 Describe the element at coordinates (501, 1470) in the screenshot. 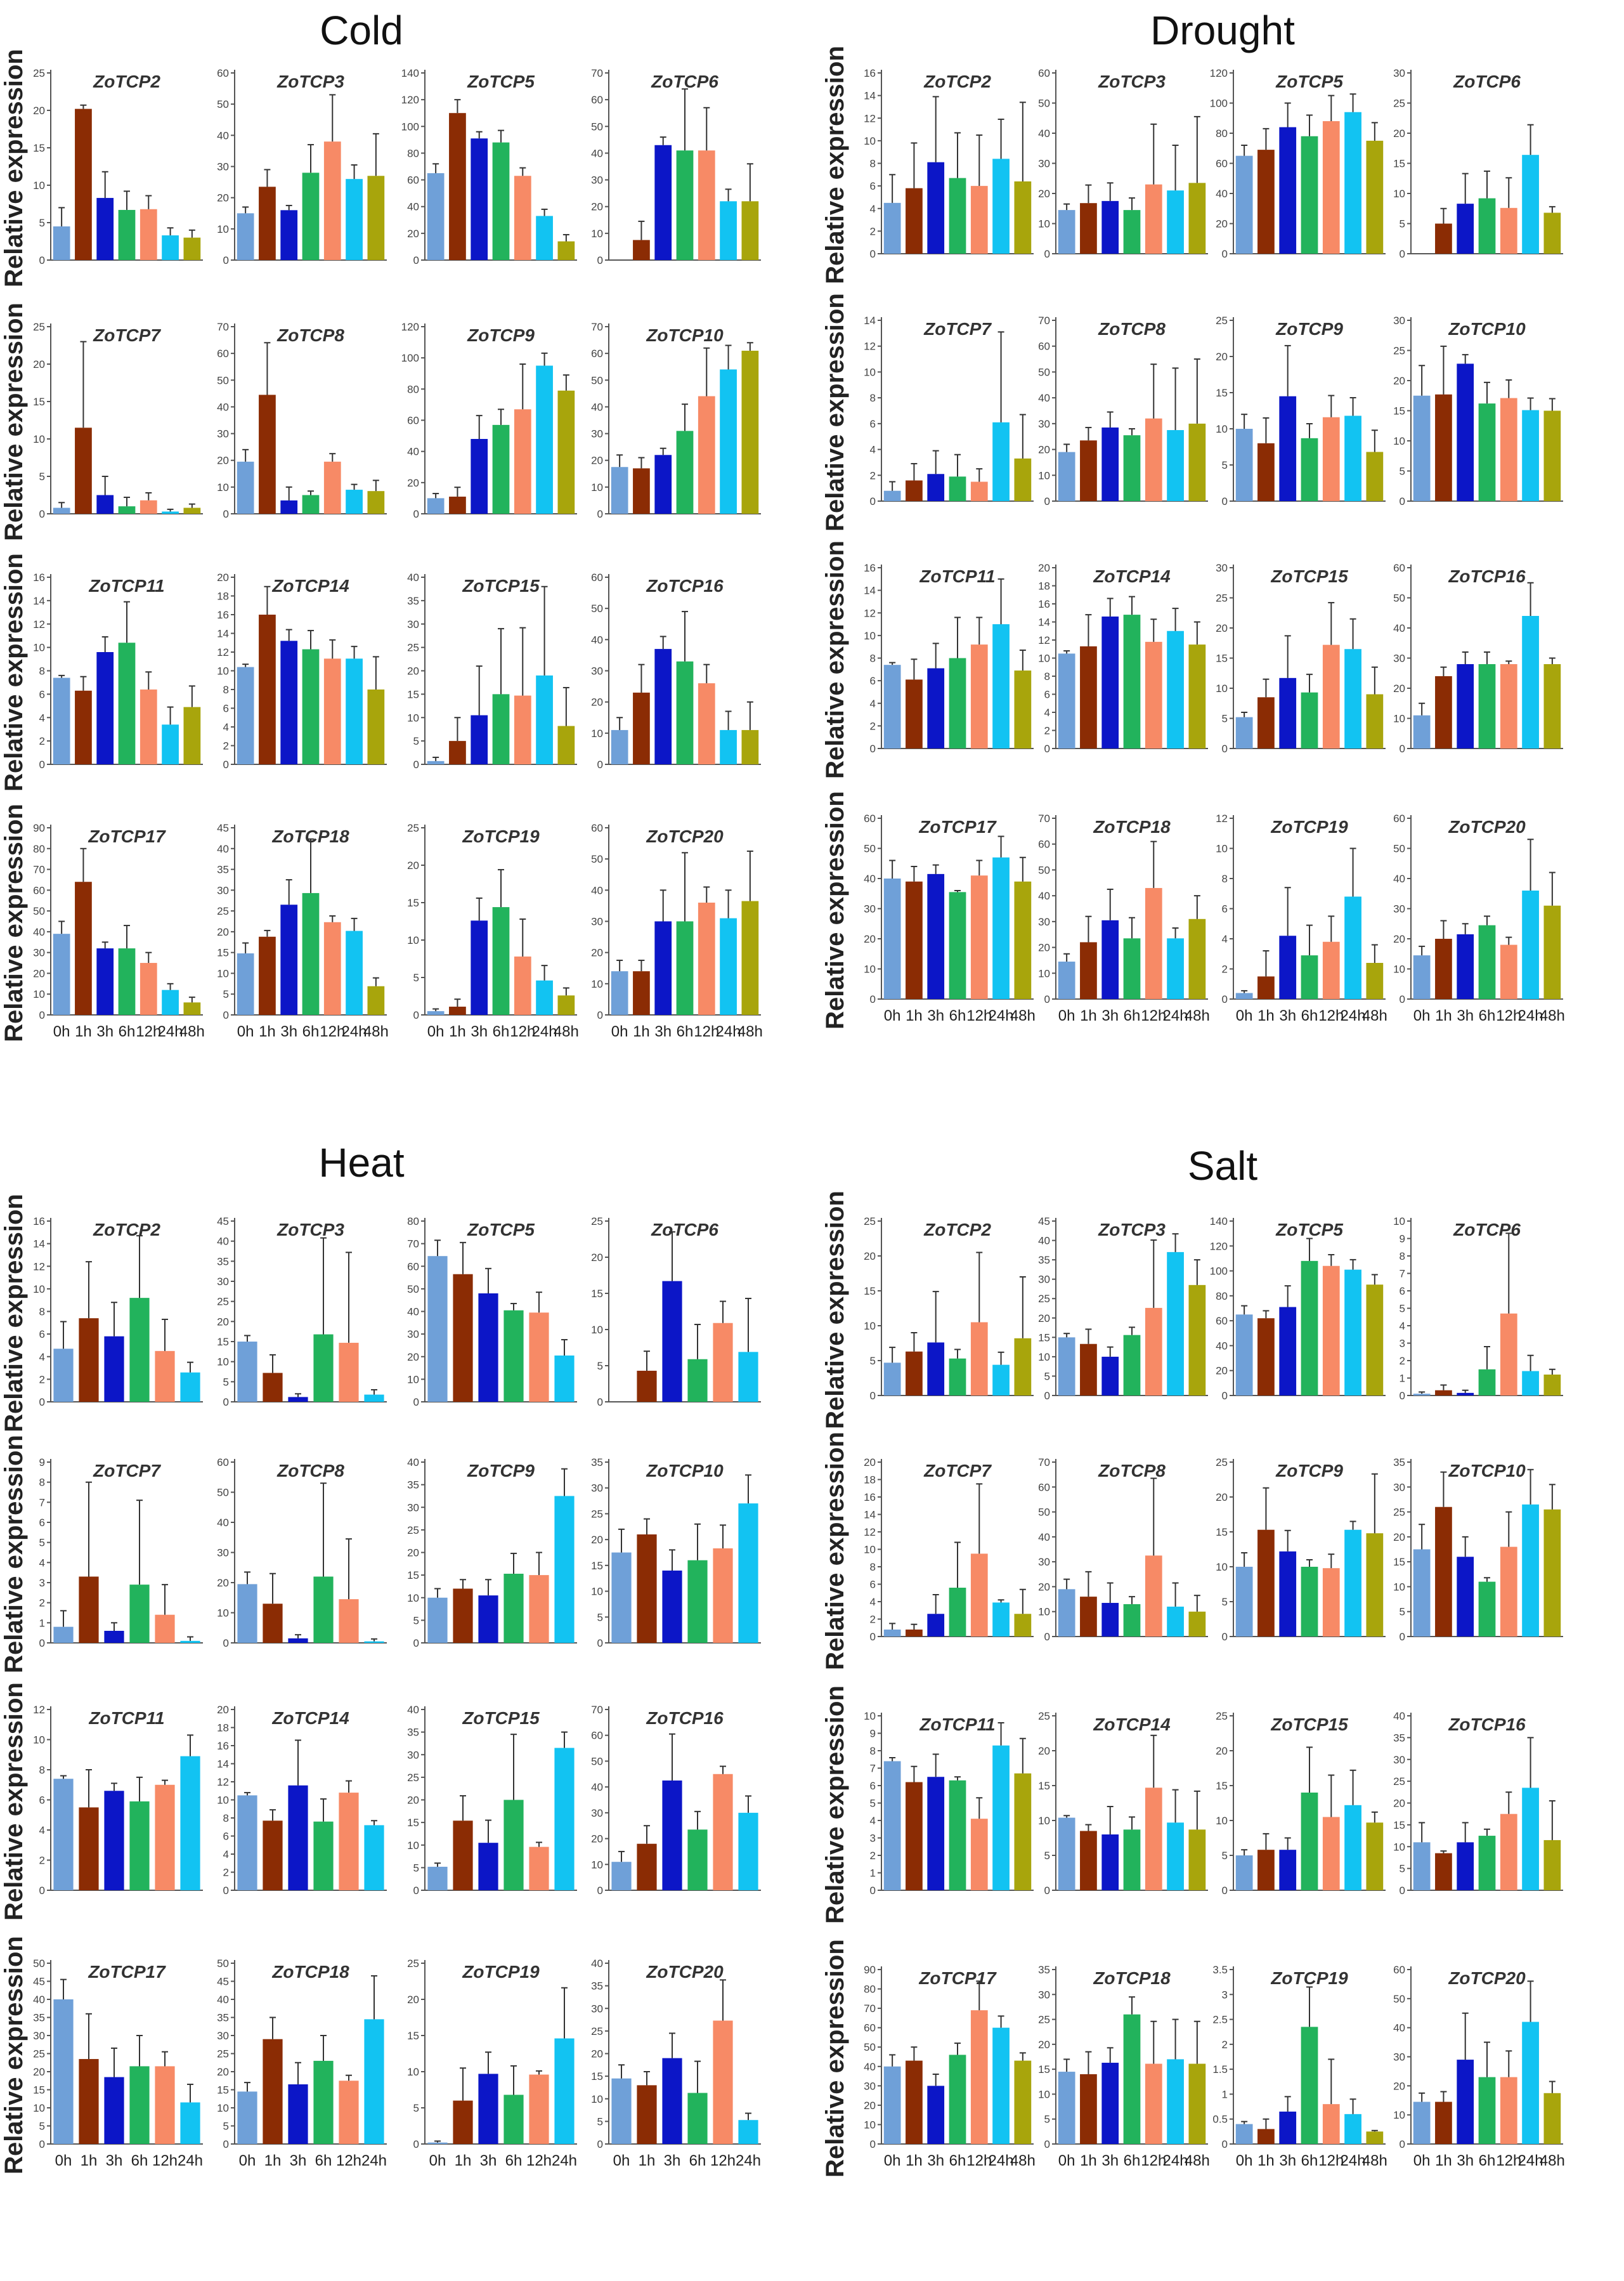

I see `gene-label: ZoTCP9` at that location.